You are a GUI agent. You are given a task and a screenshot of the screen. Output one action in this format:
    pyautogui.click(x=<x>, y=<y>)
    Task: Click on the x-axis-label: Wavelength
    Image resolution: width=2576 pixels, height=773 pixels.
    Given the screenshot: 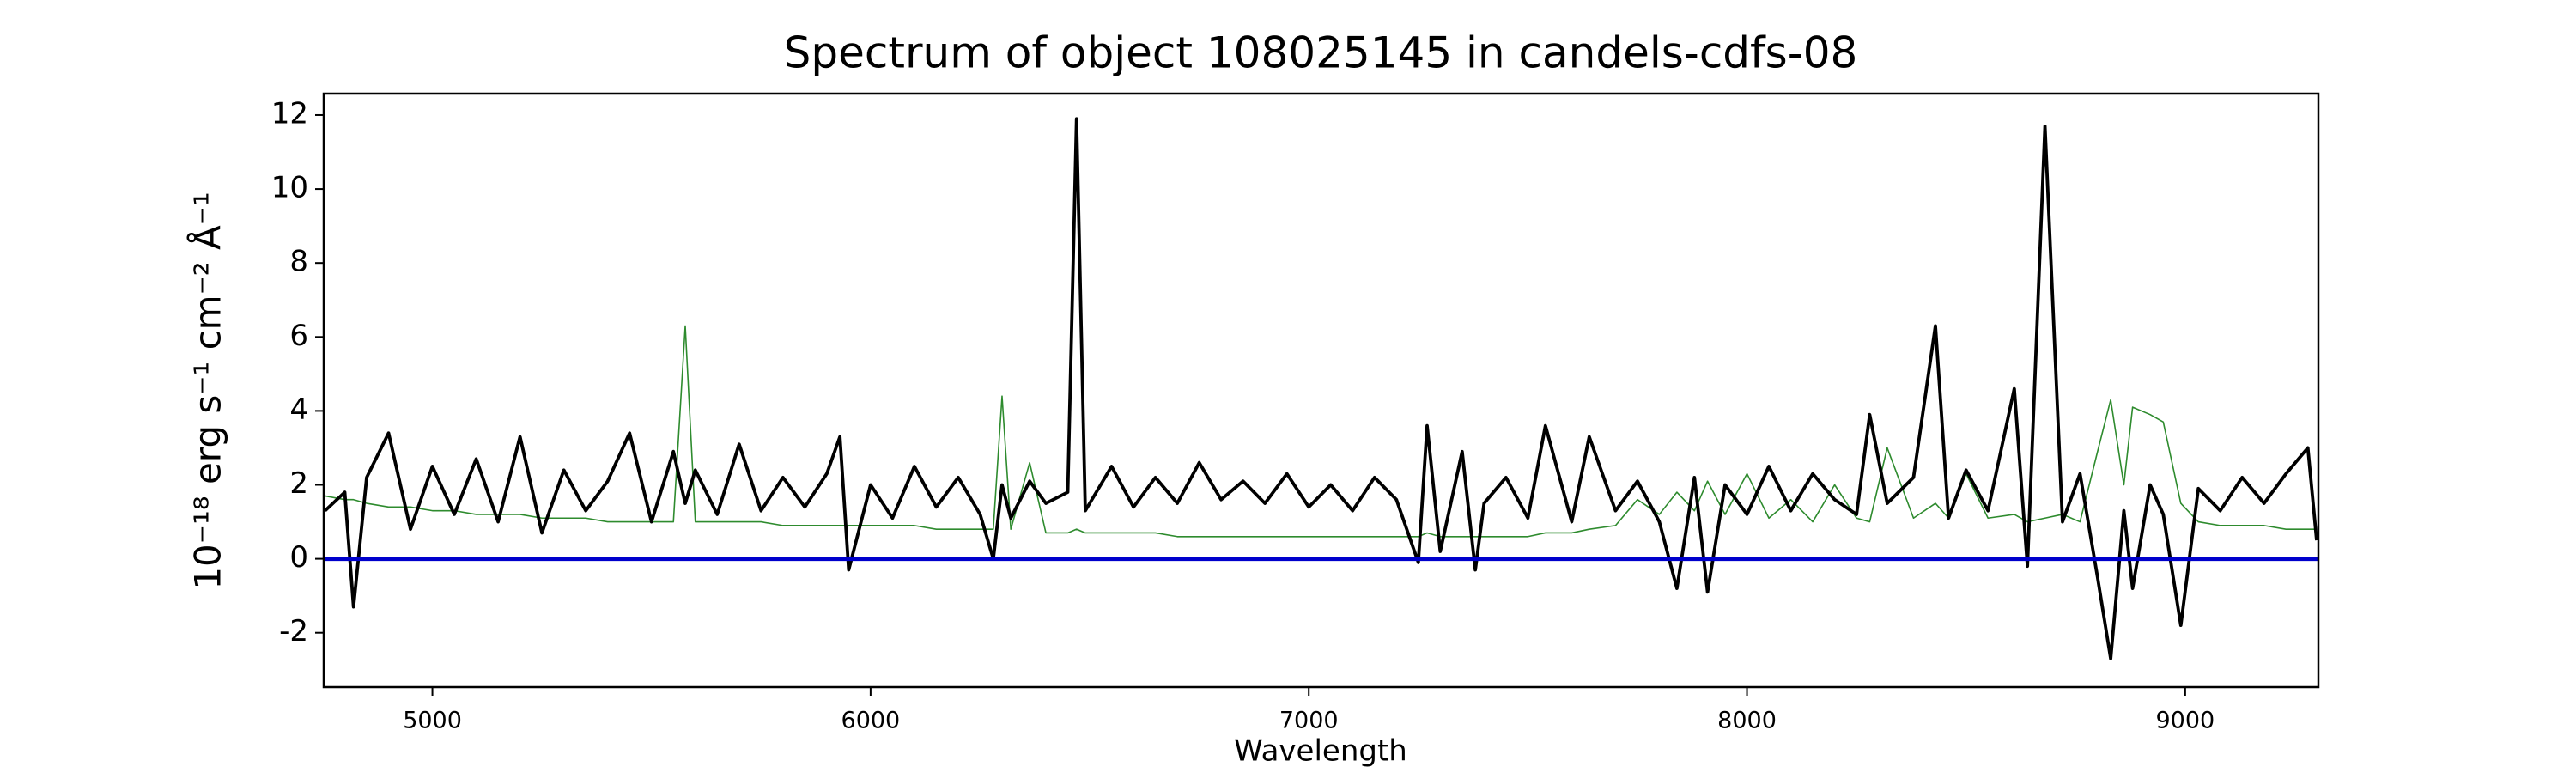 What is the action you would take?
    pyautogui.click(x=1320, y=751)
    